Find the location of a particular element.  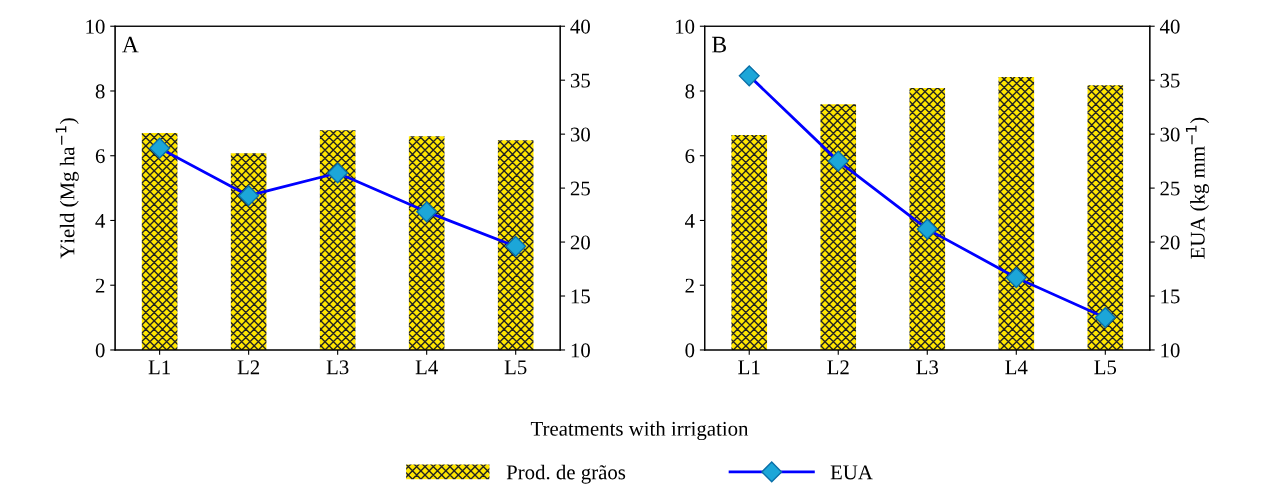

annotation: A is located at coordinates (130, 44).